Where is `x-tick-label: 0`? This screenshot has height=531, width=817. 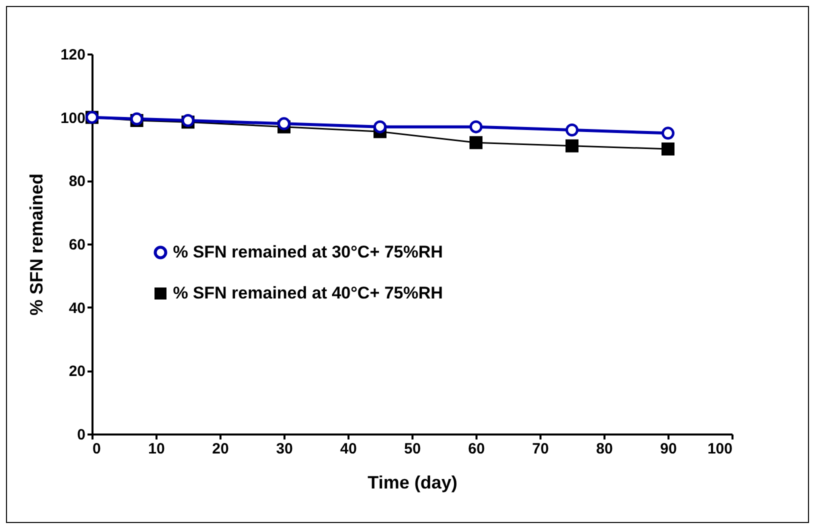 x-tick-label: 0 is located at coordinates (96, 449).